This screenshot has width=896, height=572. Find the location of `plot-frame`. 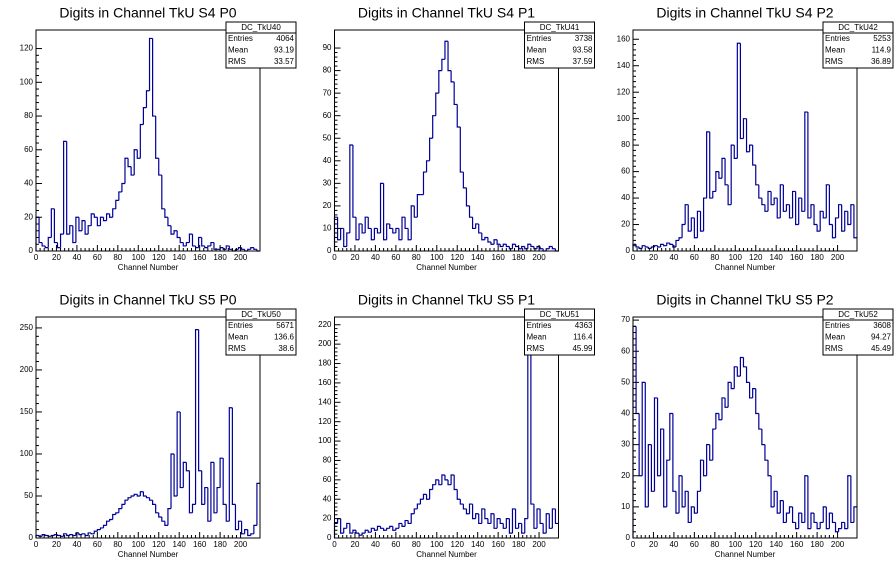

plot-frame is located at coordinates (446, 427).